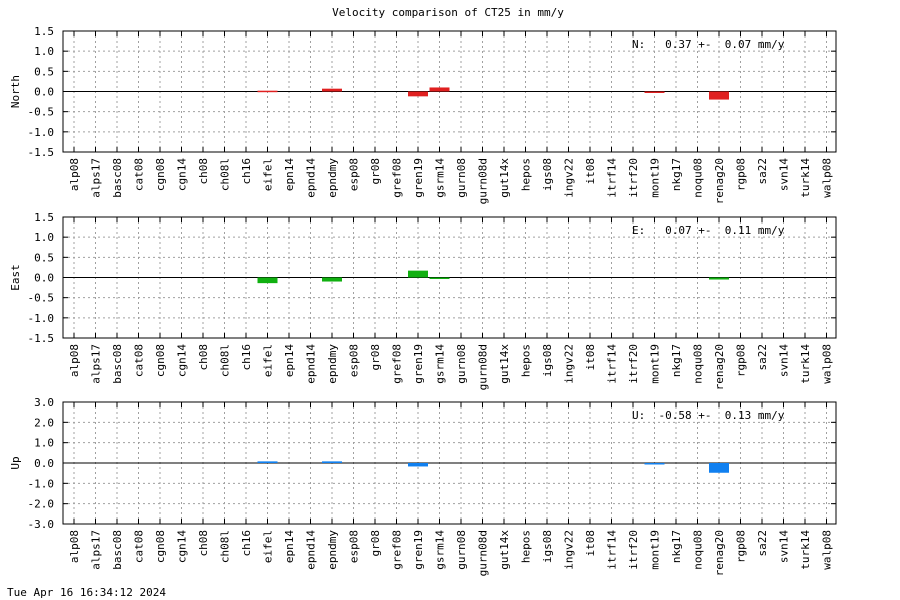 The height and width of the screenshot is (600, 900). Describe the element at coordinates (708, 44) in the screenshot. I see `velocity-annotation: N: 0.37 +- 0.07 mm/y` at that location.